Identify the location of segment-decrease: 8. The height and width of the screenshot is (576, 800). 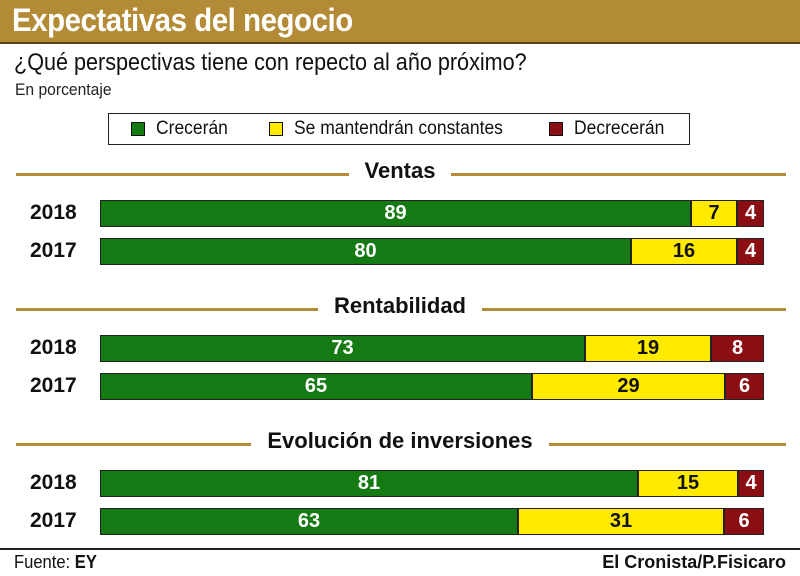
(737, 348).